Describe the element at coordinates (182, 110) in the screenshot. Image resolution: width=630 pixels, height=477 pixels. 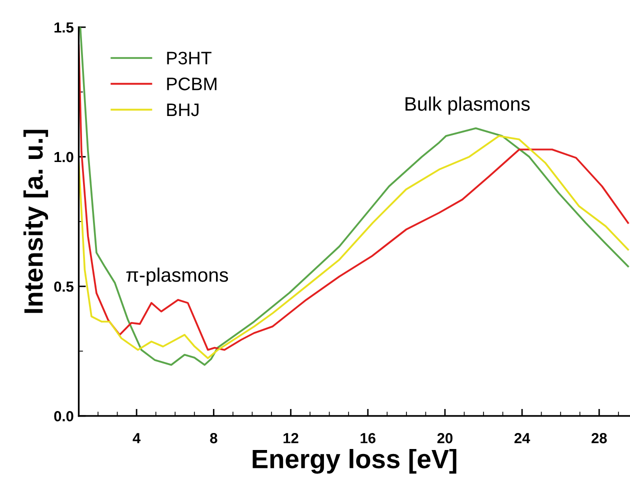
I see `legend-label: BHJ` at that location.